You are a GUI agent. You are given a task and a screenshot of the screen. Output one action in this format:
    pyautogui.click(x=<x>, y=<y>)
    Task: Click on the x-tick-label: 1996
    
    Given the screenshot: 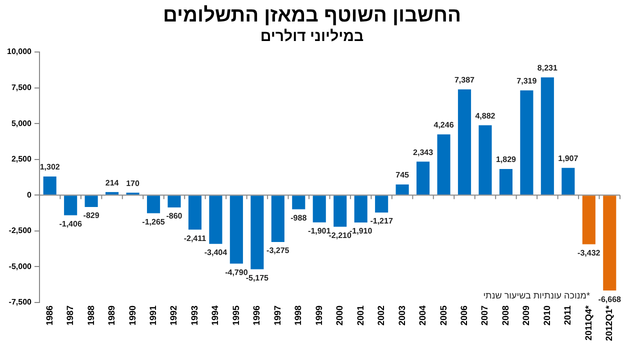 What is the action you would take?
    pyautogui.click(x=257, y=315)
    